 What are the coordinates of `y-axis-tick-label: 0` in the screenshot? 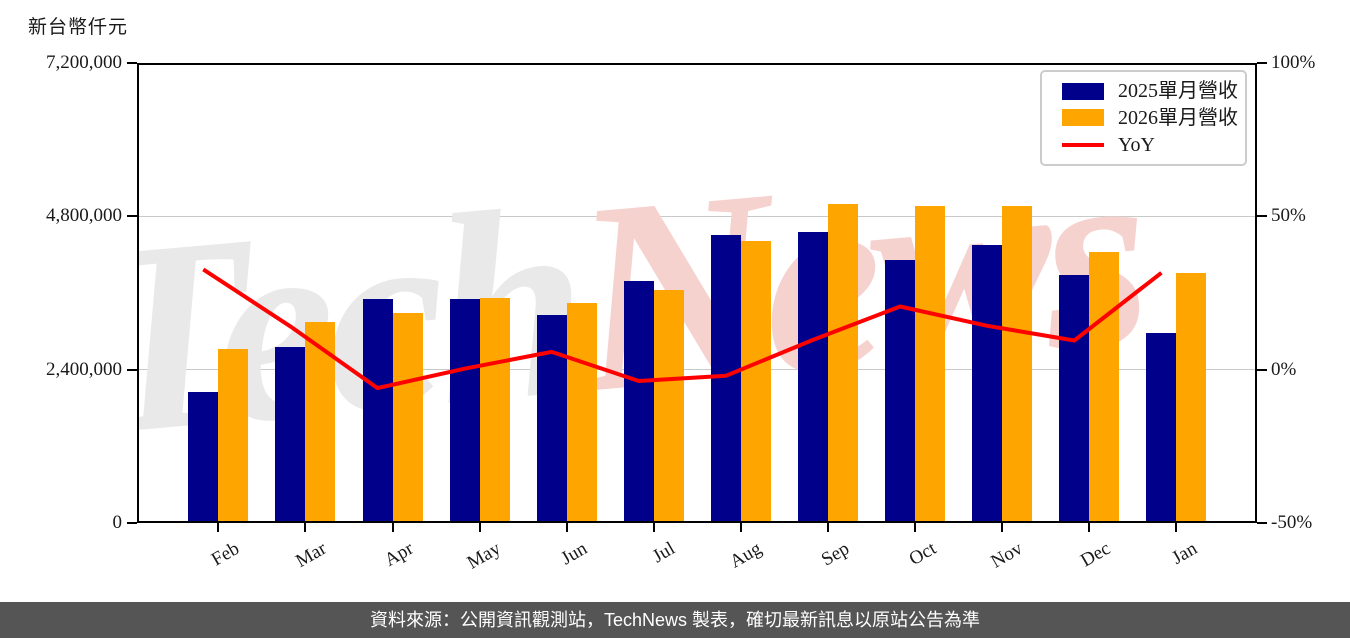 It's located at (117, 522).